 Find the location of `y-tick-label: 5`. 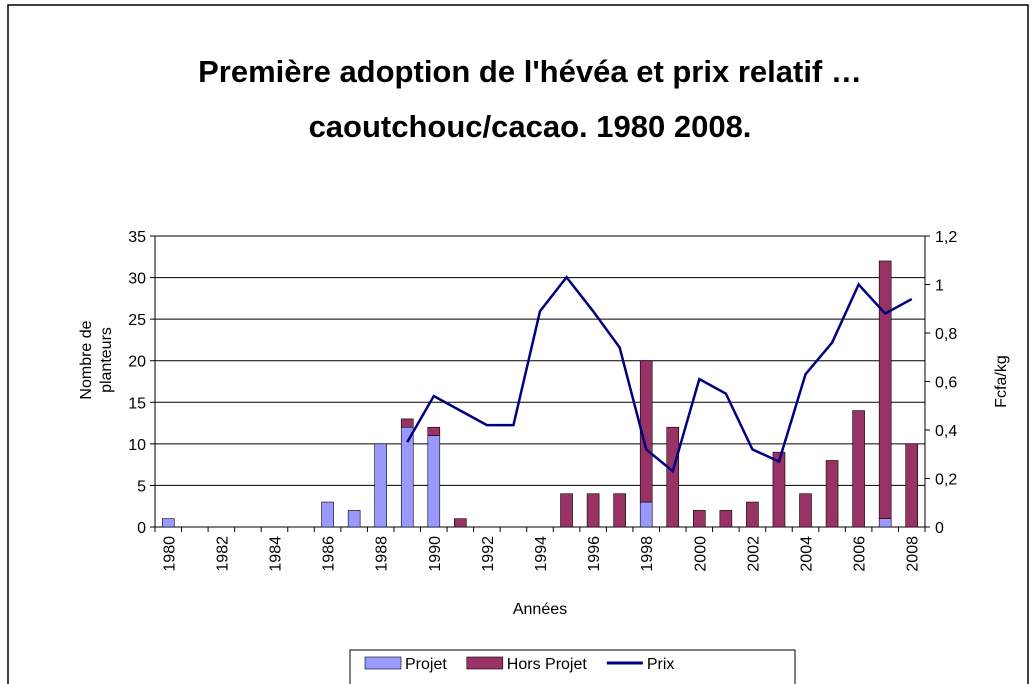

y-tick-label: 5 is located at coordinates (141, 486).